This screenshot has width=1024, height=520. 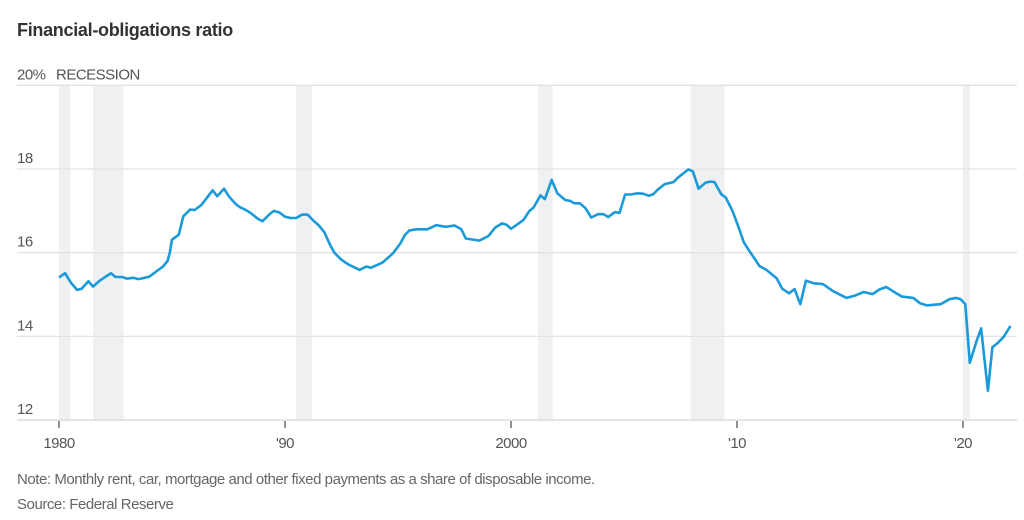 What do you see at coordinates (95, 504) in the screenshot?
I see `chart-source: Source: Federal Reserve` at bounding box center [95, 504].